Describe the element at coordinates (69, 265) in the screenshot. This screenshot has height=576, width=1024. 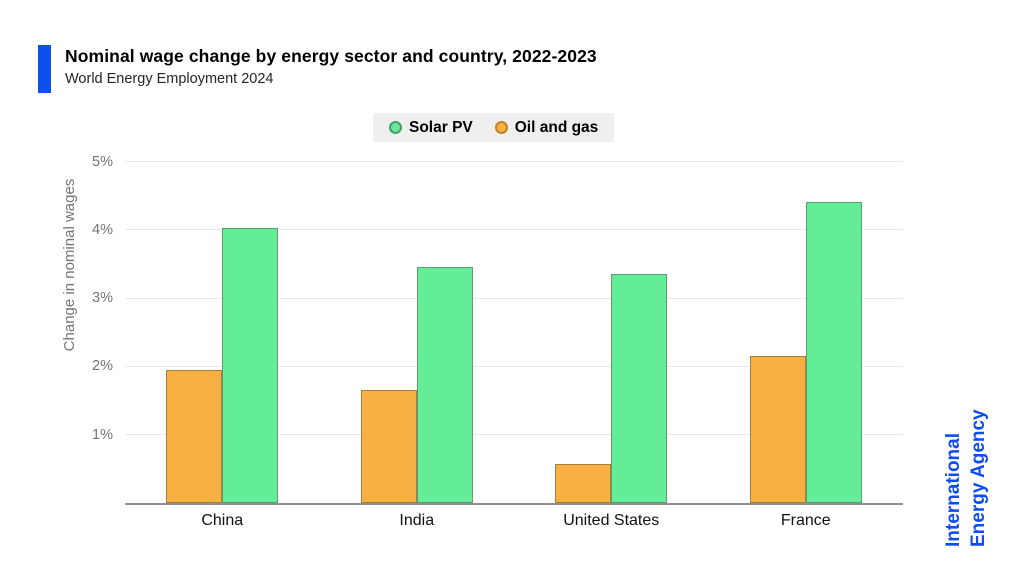
I see `y-axis-title: Change in nominal wages` at that location.